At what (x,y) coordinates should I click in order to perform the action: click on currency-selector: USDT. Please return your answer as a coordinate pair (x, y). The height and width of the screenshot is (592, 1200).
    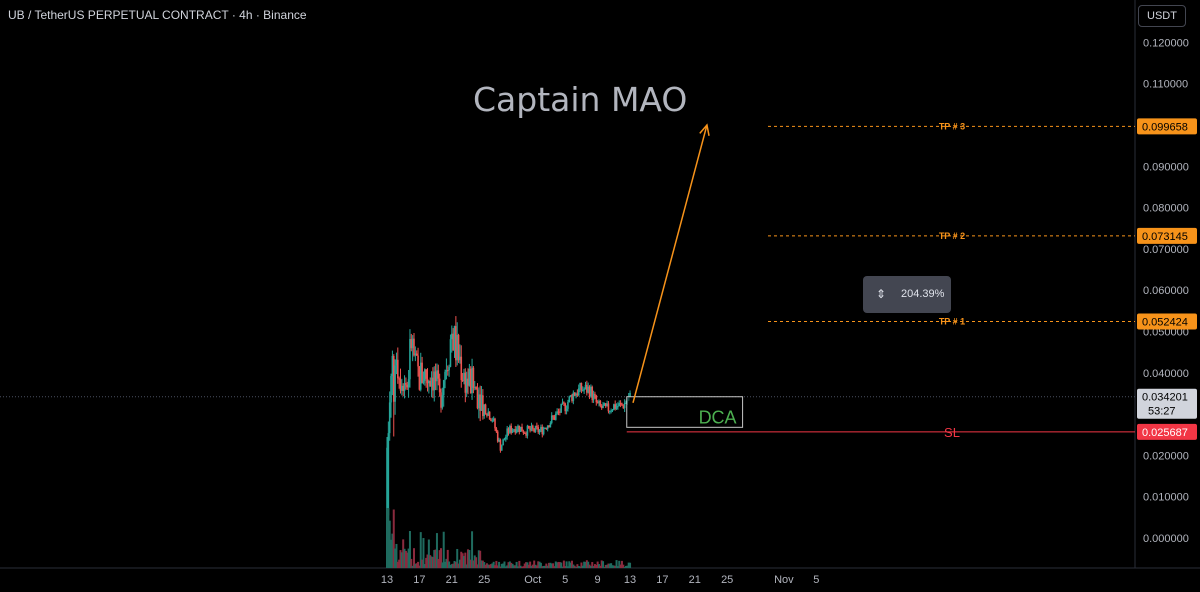
    Looking at the image, I should click on (1162, 16).